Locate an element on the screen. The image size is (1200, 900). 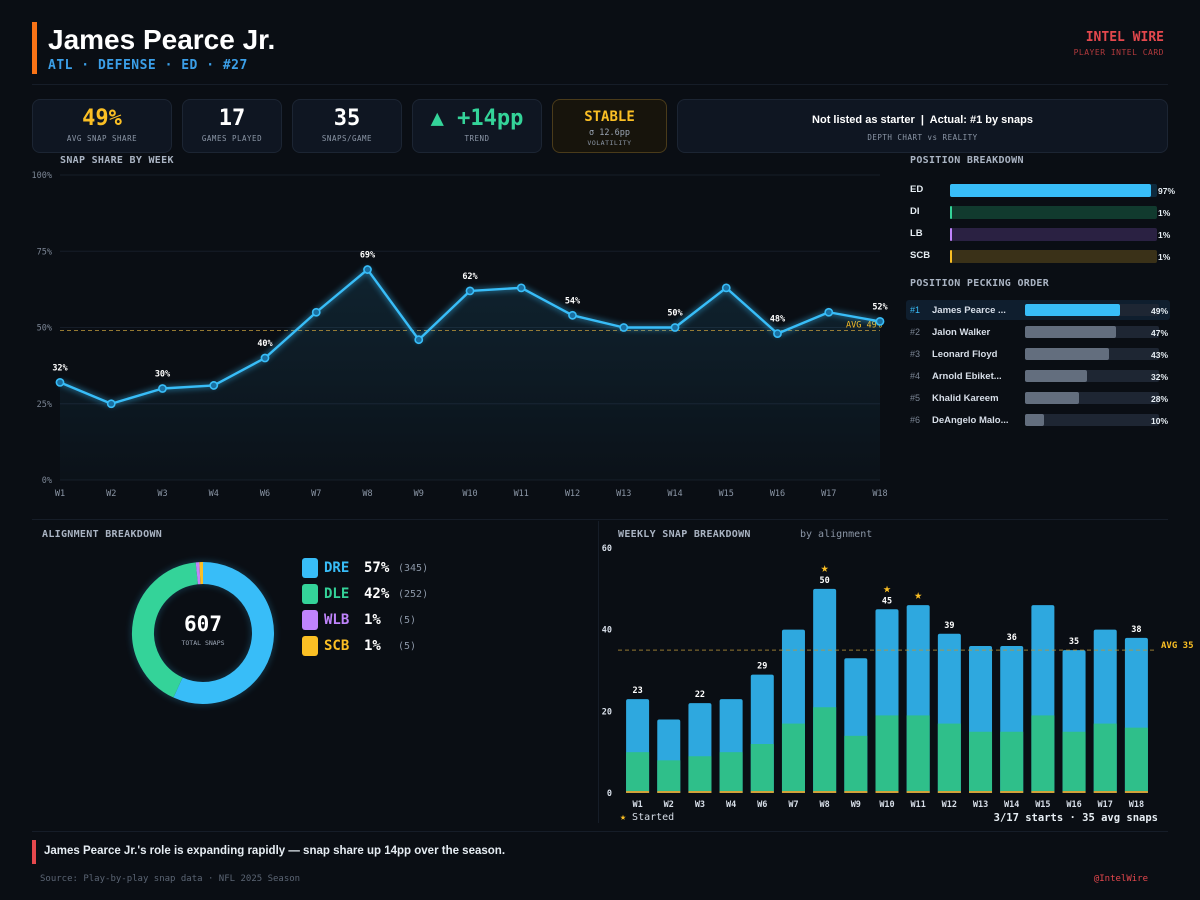
x-tick-label: W15 is located at coordinates (1042, 805).